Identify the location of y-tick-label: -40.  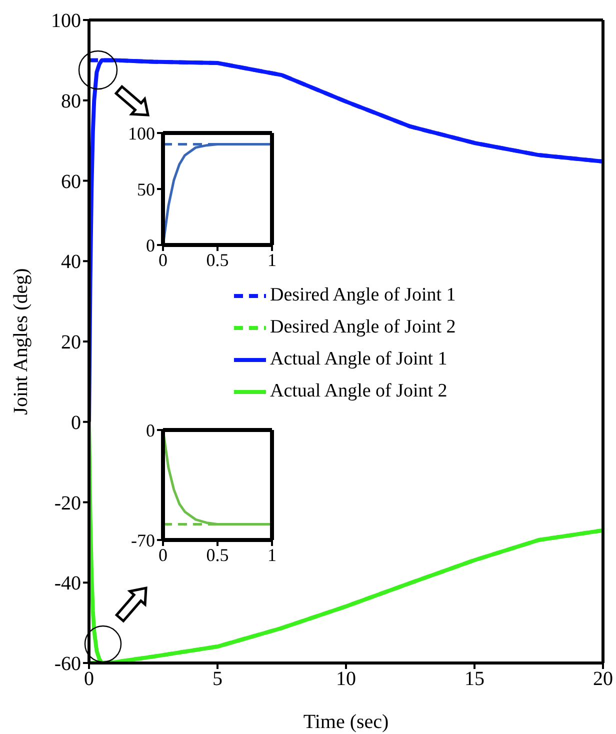
(67, 583).